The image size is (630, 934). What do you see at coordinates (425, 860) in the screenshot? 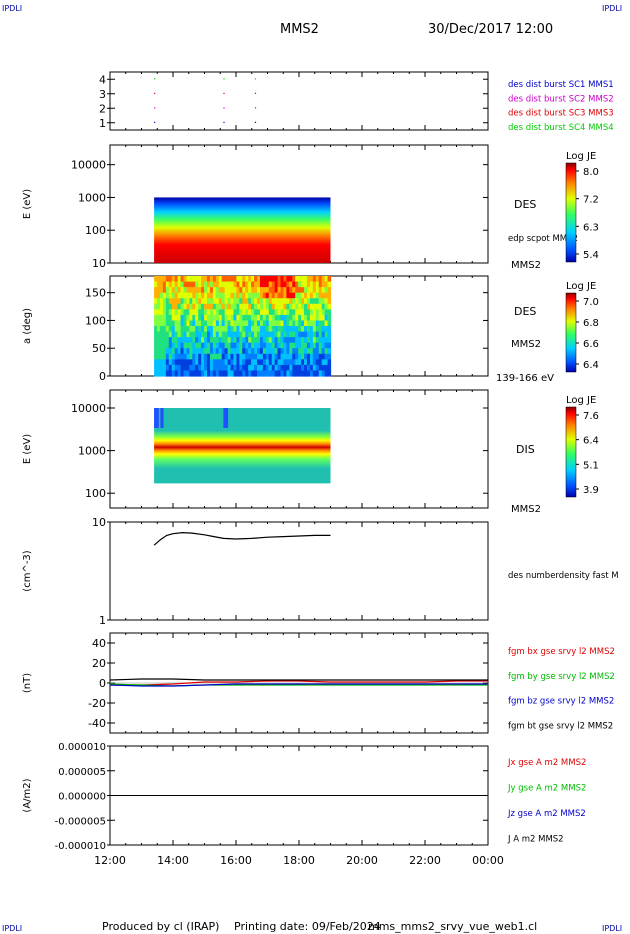
I see `time-tick-label: 22:00` at bounding box center [425, 860].